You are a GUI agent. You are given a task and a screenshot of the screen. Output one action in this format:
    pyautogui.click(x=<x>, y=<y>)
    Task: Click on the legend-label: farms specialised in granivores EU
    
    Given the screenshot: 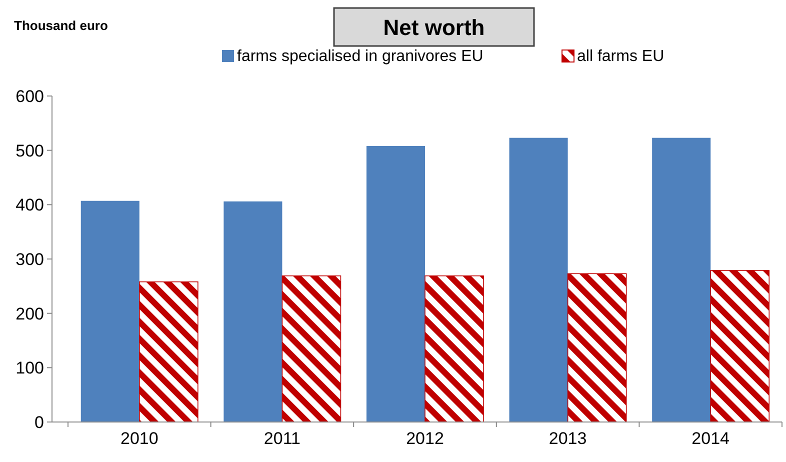 What is the action you would take?
    pyautogui.click(x=360, y=56)
    